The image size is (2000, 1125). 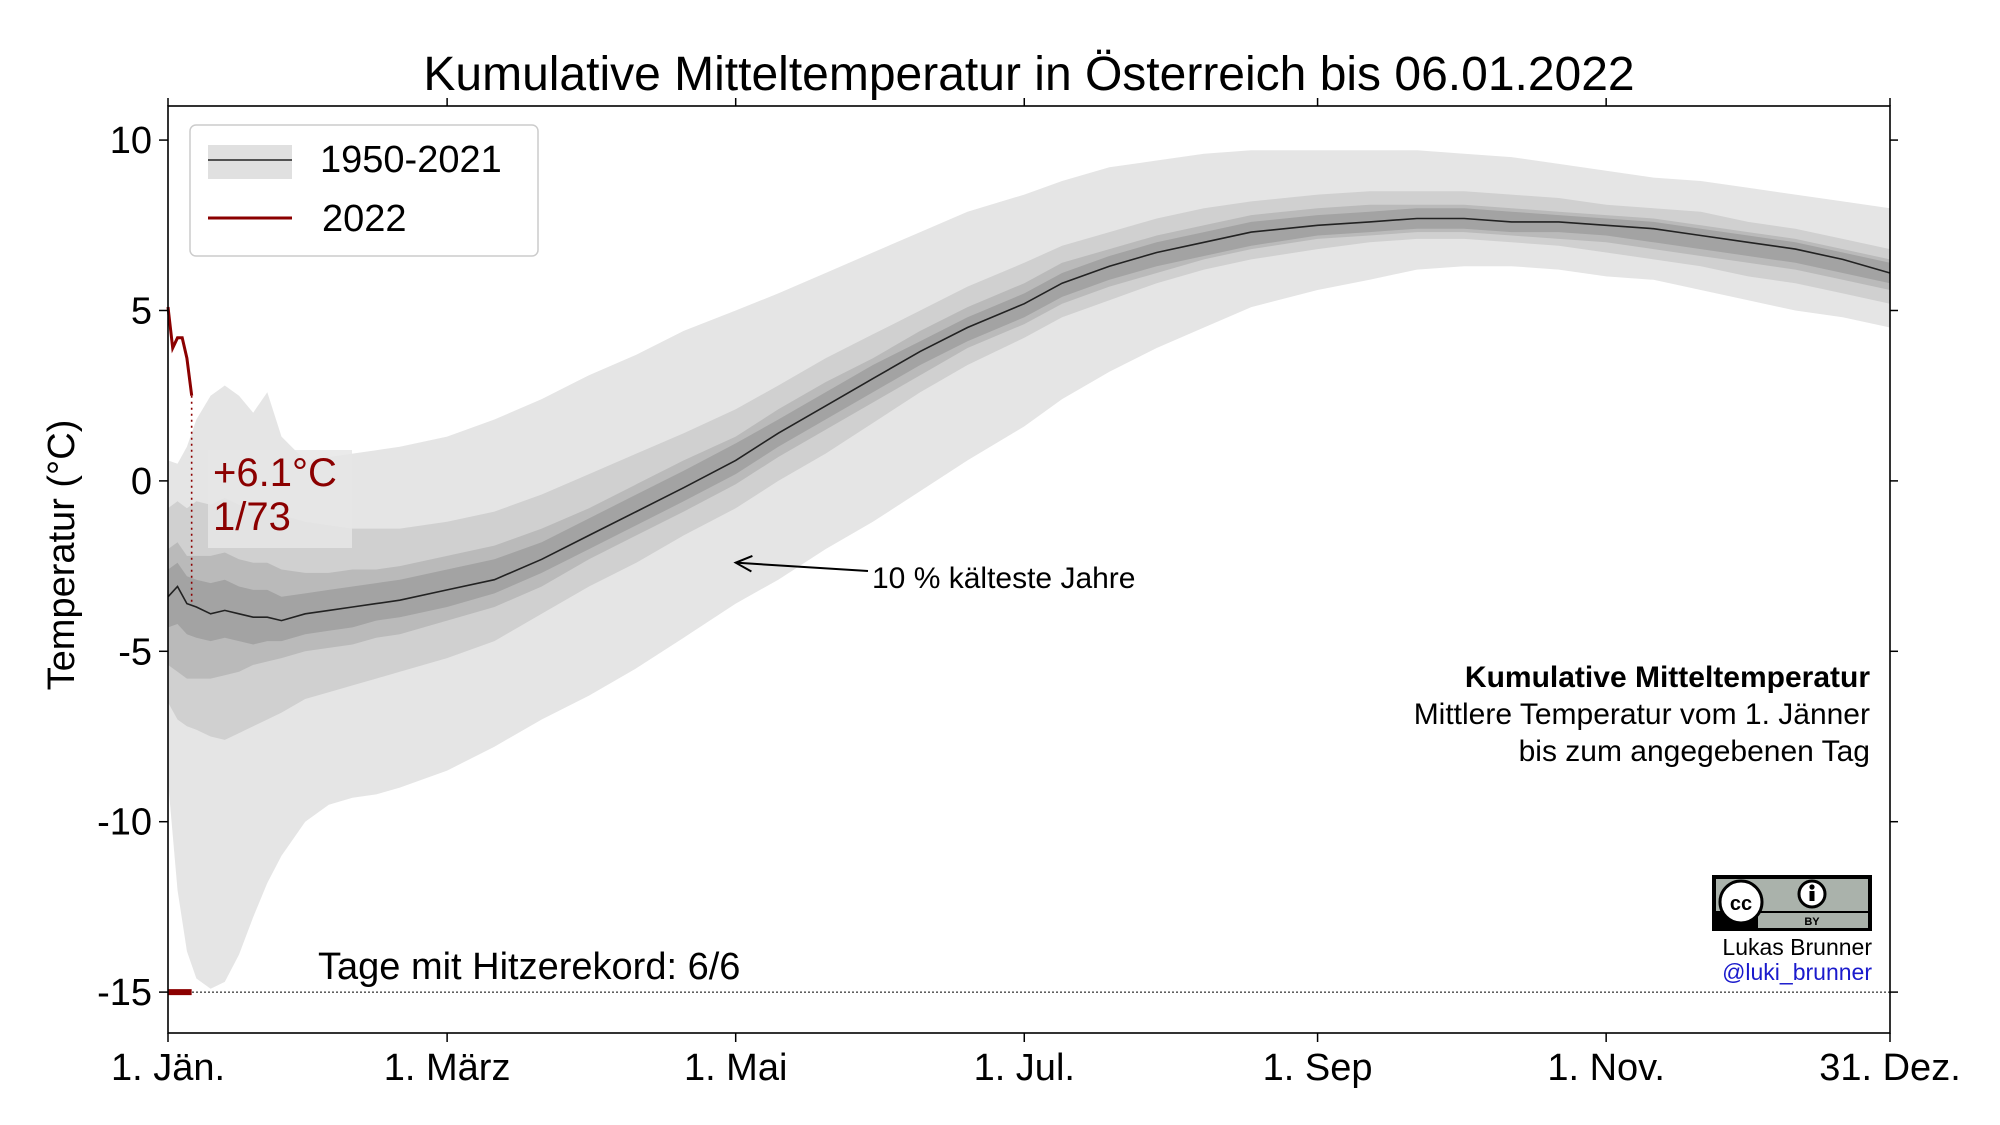 I want to click on coldest-label: 10 % kälteste Jahre, so click(x=1003, y=578).